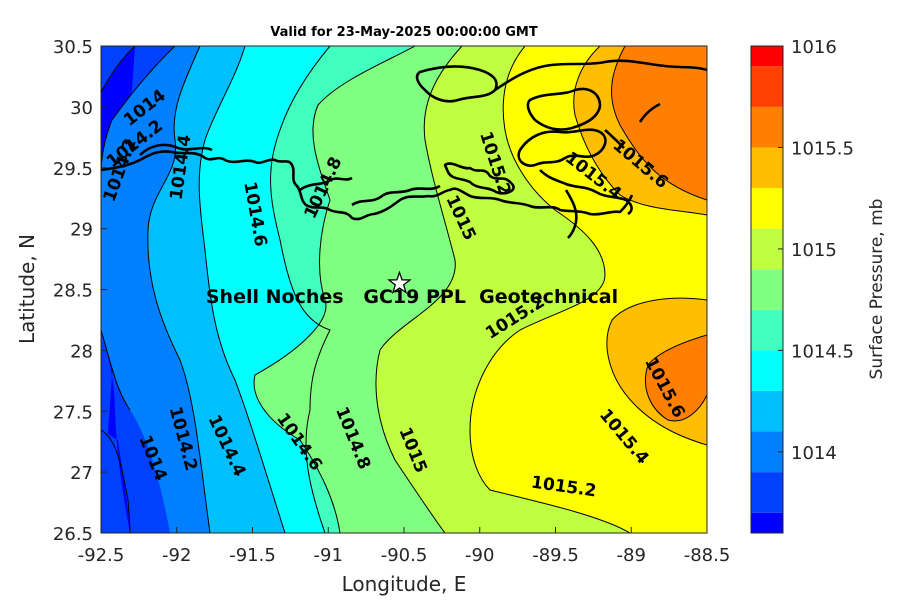 The width and height of the screenshot is (900, 600). Describe the element at coordinates (73, 47) in the screenshot. I see `y-tick-label: 30.5` at that location.